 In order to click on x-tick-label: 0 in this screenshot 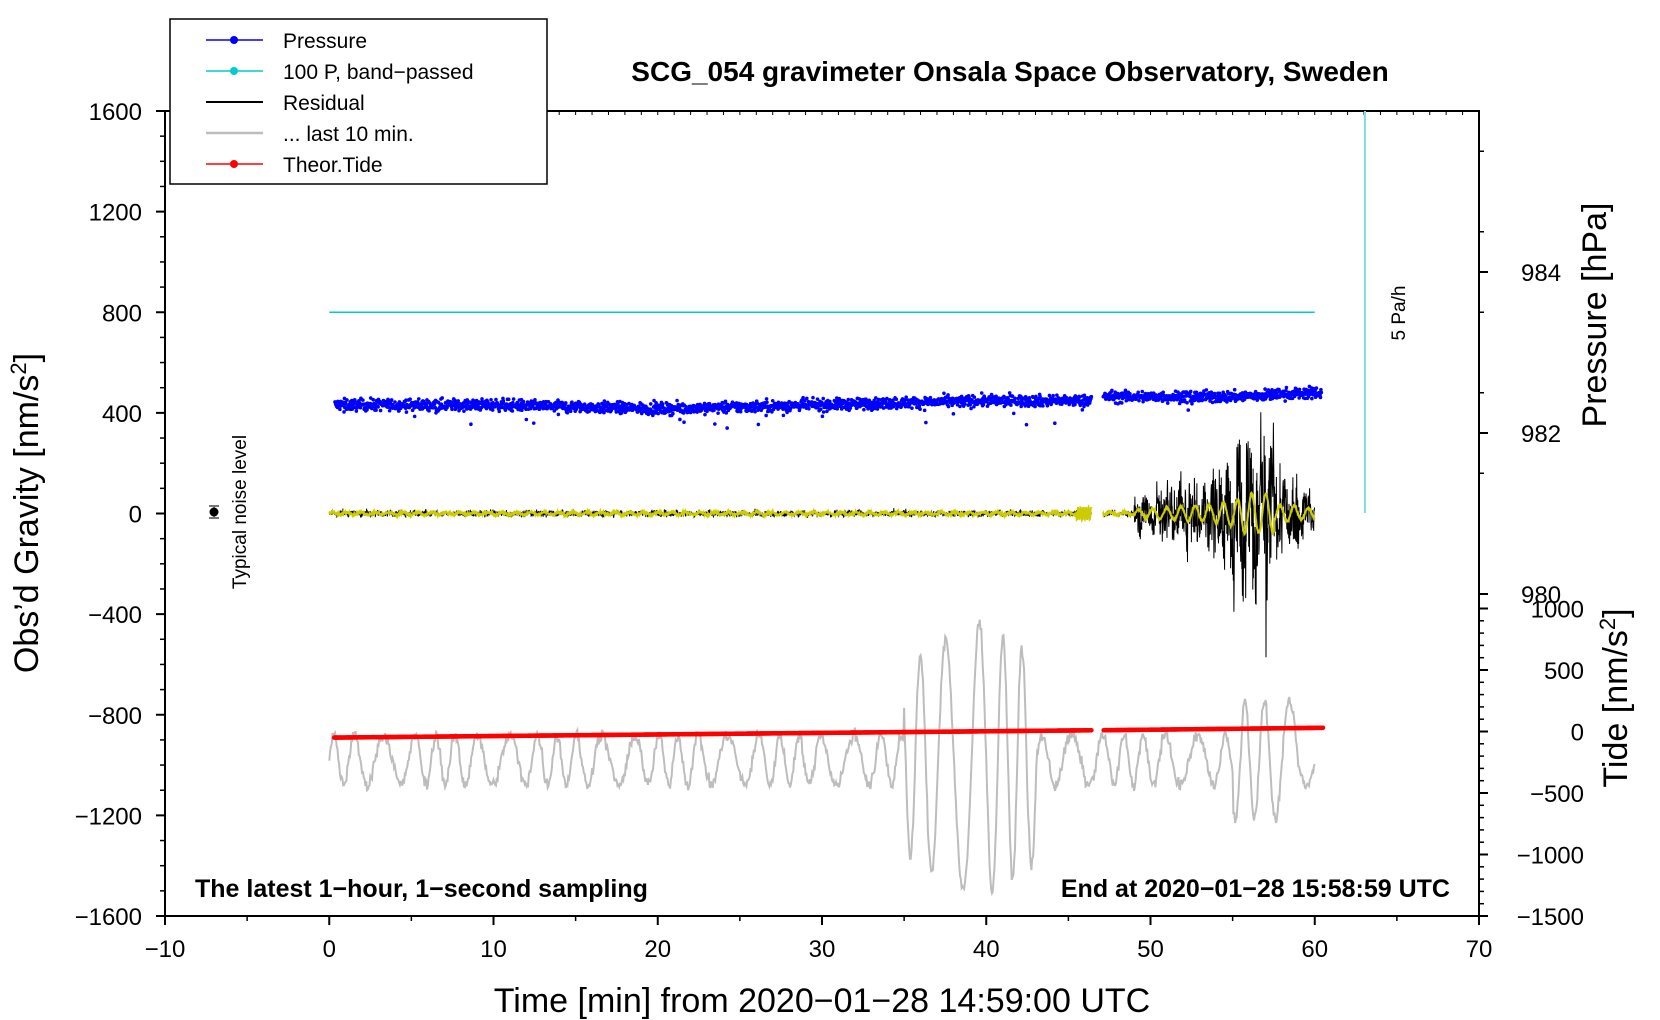, I will do `click(329, 949)`.